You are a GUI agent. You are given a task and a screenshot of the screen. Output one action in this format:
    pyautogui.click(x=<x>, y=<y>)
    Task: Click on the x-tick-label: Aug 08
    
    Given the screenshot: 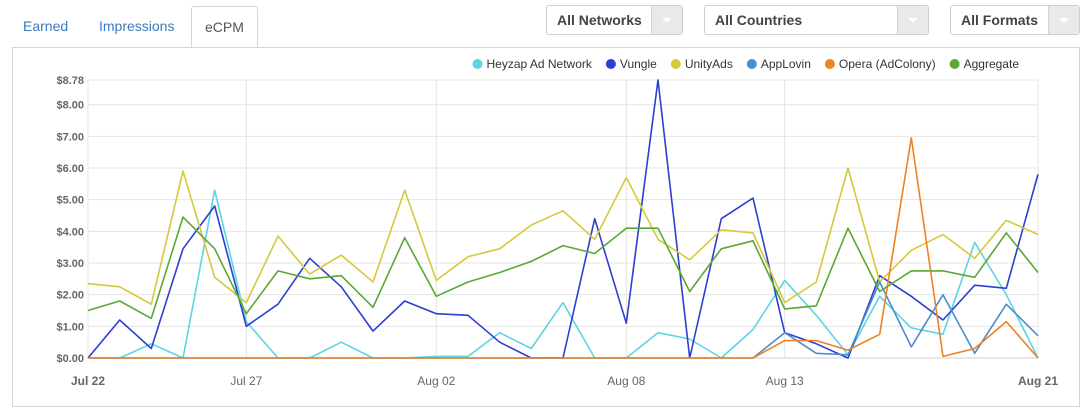 What is the action you would take?
    pyautogui.click(x=626, y=381)
    